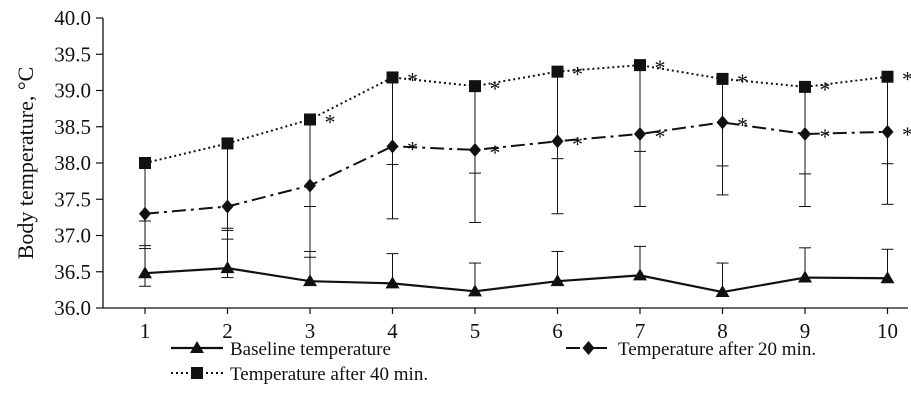 The height and width of the screenshot is (406, 911). I want to click on x-tick-label: 6, so click(557, 331).